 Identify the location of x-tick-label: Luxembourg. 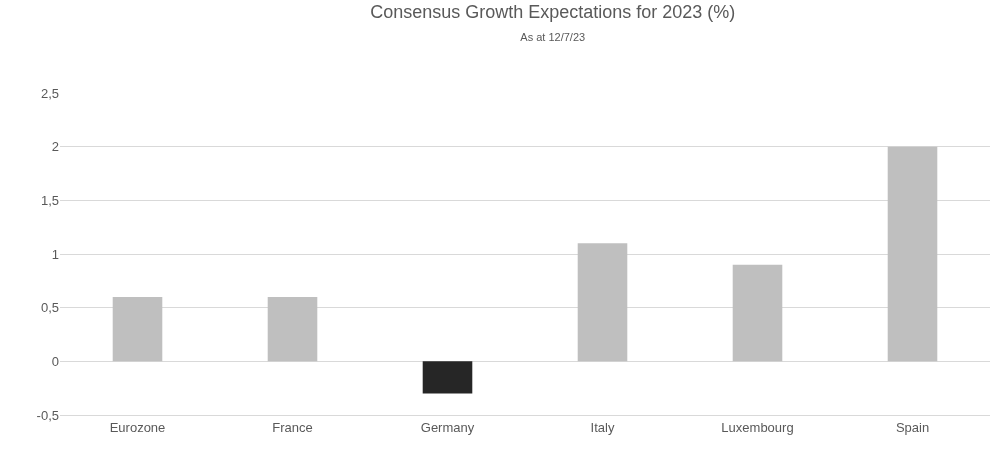
(757, 427).